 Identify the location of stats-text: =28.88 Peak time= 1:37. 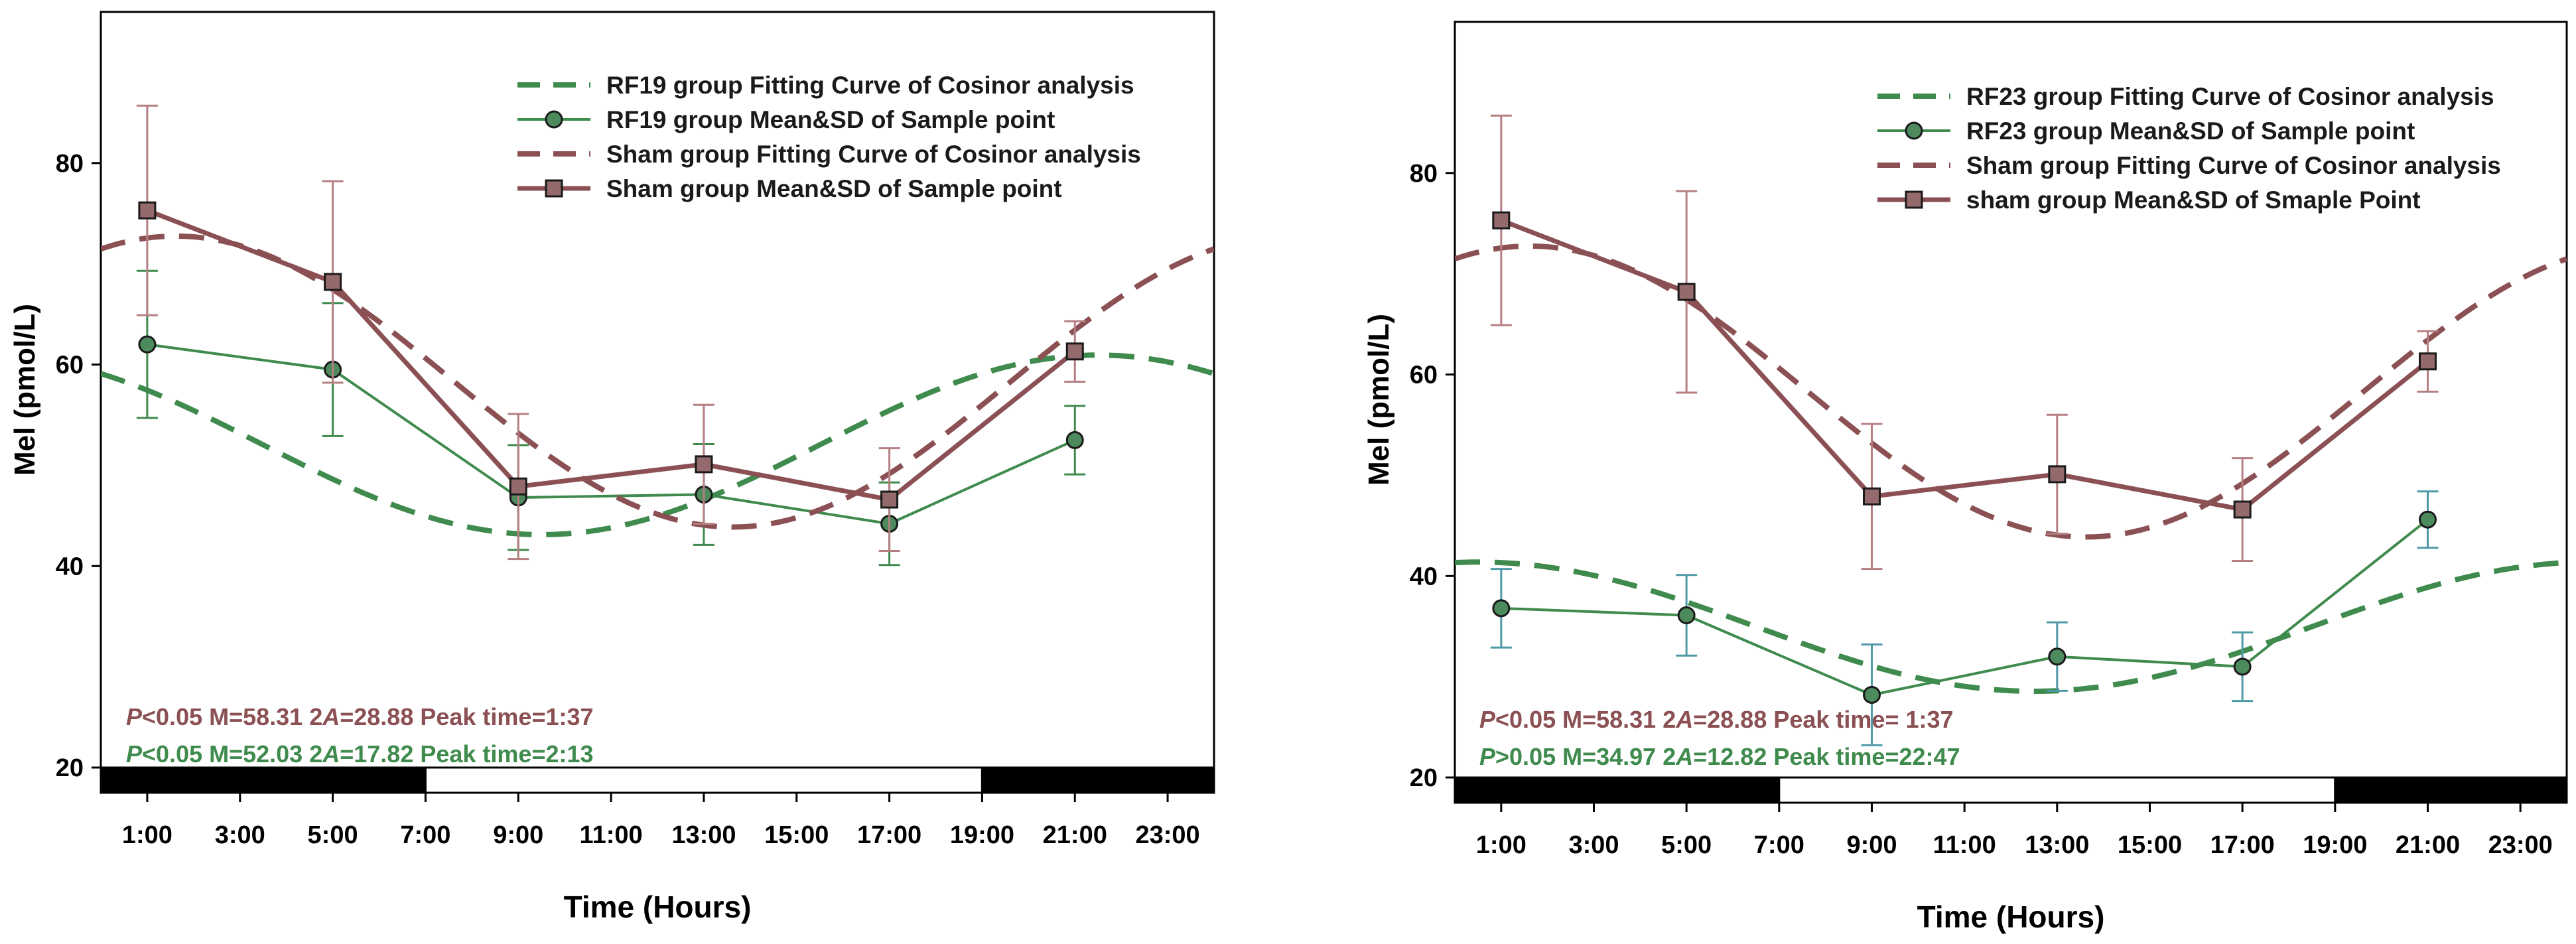
(1823, 719).